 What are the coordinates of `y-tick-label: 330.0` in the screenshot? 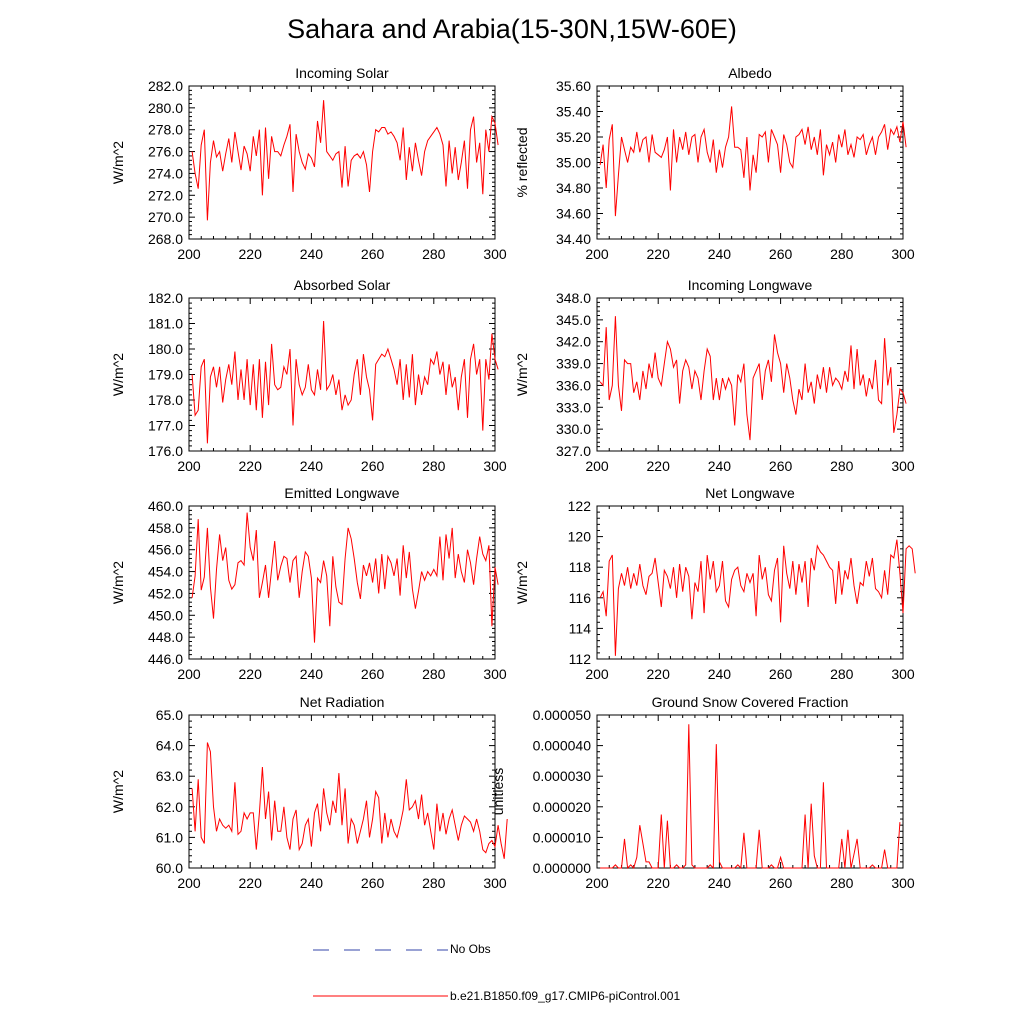 It's located at (573, 429).